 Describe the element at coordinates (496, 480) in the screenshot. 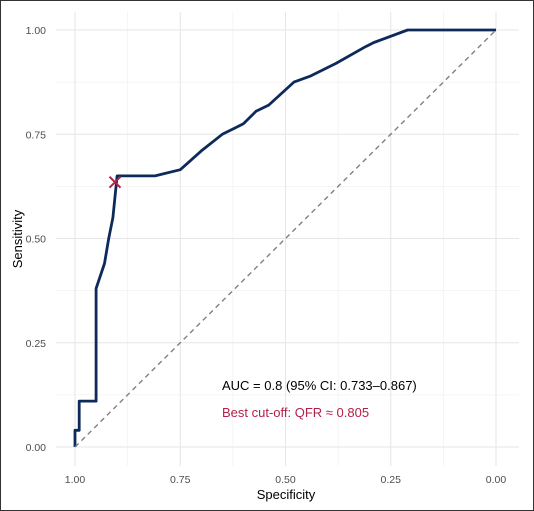

I see `x-tick-label: 0.00` at that location.